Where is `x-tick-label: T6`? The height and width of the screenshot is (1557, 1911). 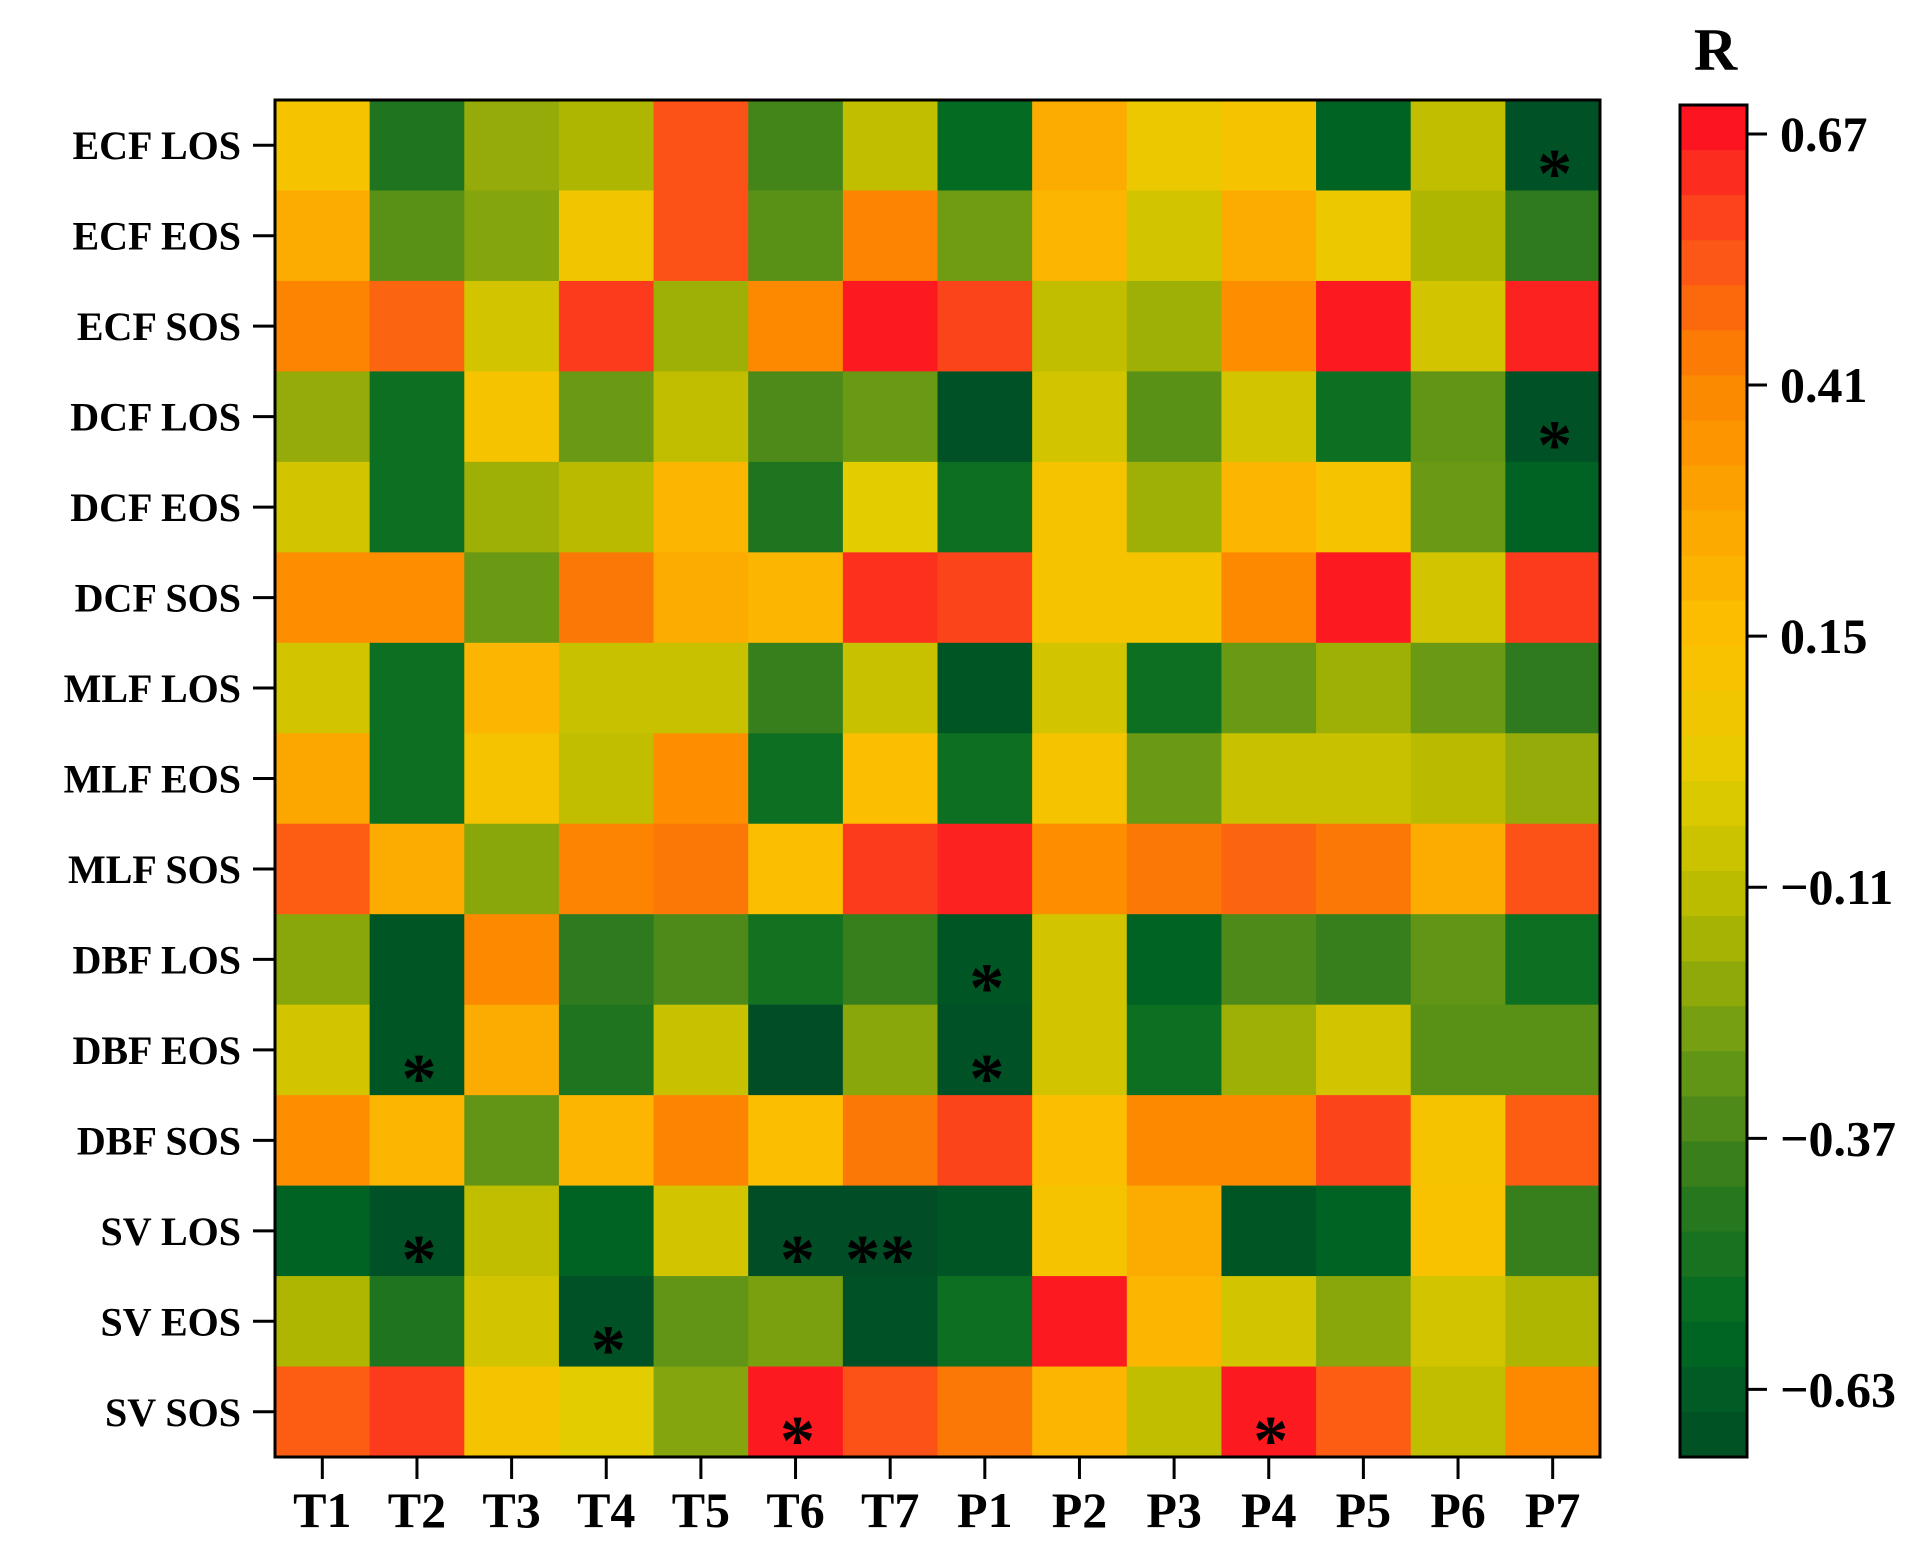 x-tick-label: T6 is located at coordinates (795, 1510).